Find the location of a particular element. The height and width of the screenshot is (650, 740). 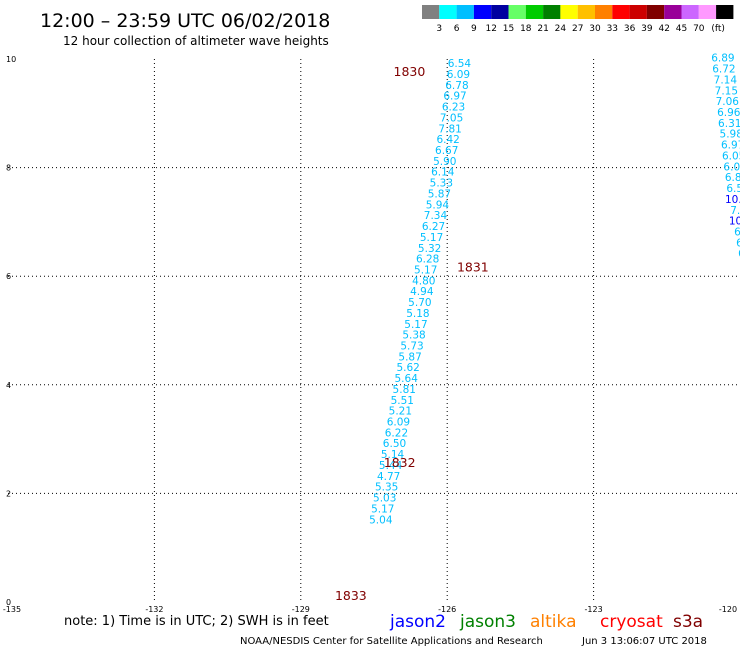

y-axis: 0 2 4 6 8 10 is located at coordinates (11, 331).